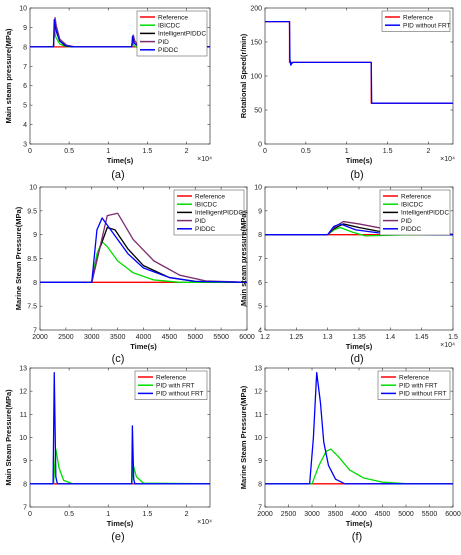  What do you see at coordinates (256, 77) in the screenshot?
I see `y-tick-label: 100` at bounding box center [256, 77].